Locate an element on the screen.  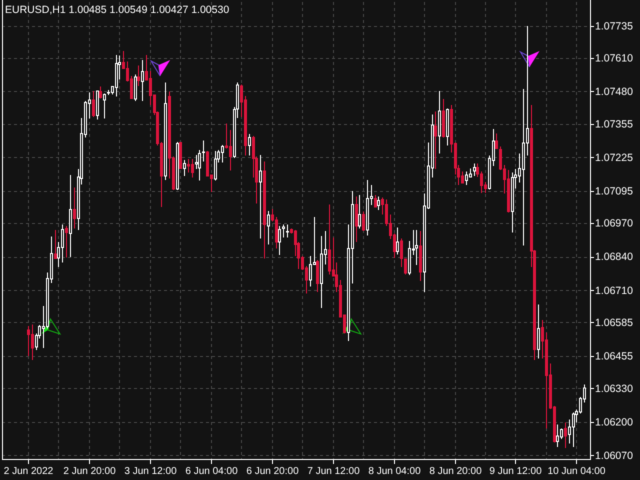
x-tick-label: 8 Jun 20:00 is located at coordinates (455, 471).